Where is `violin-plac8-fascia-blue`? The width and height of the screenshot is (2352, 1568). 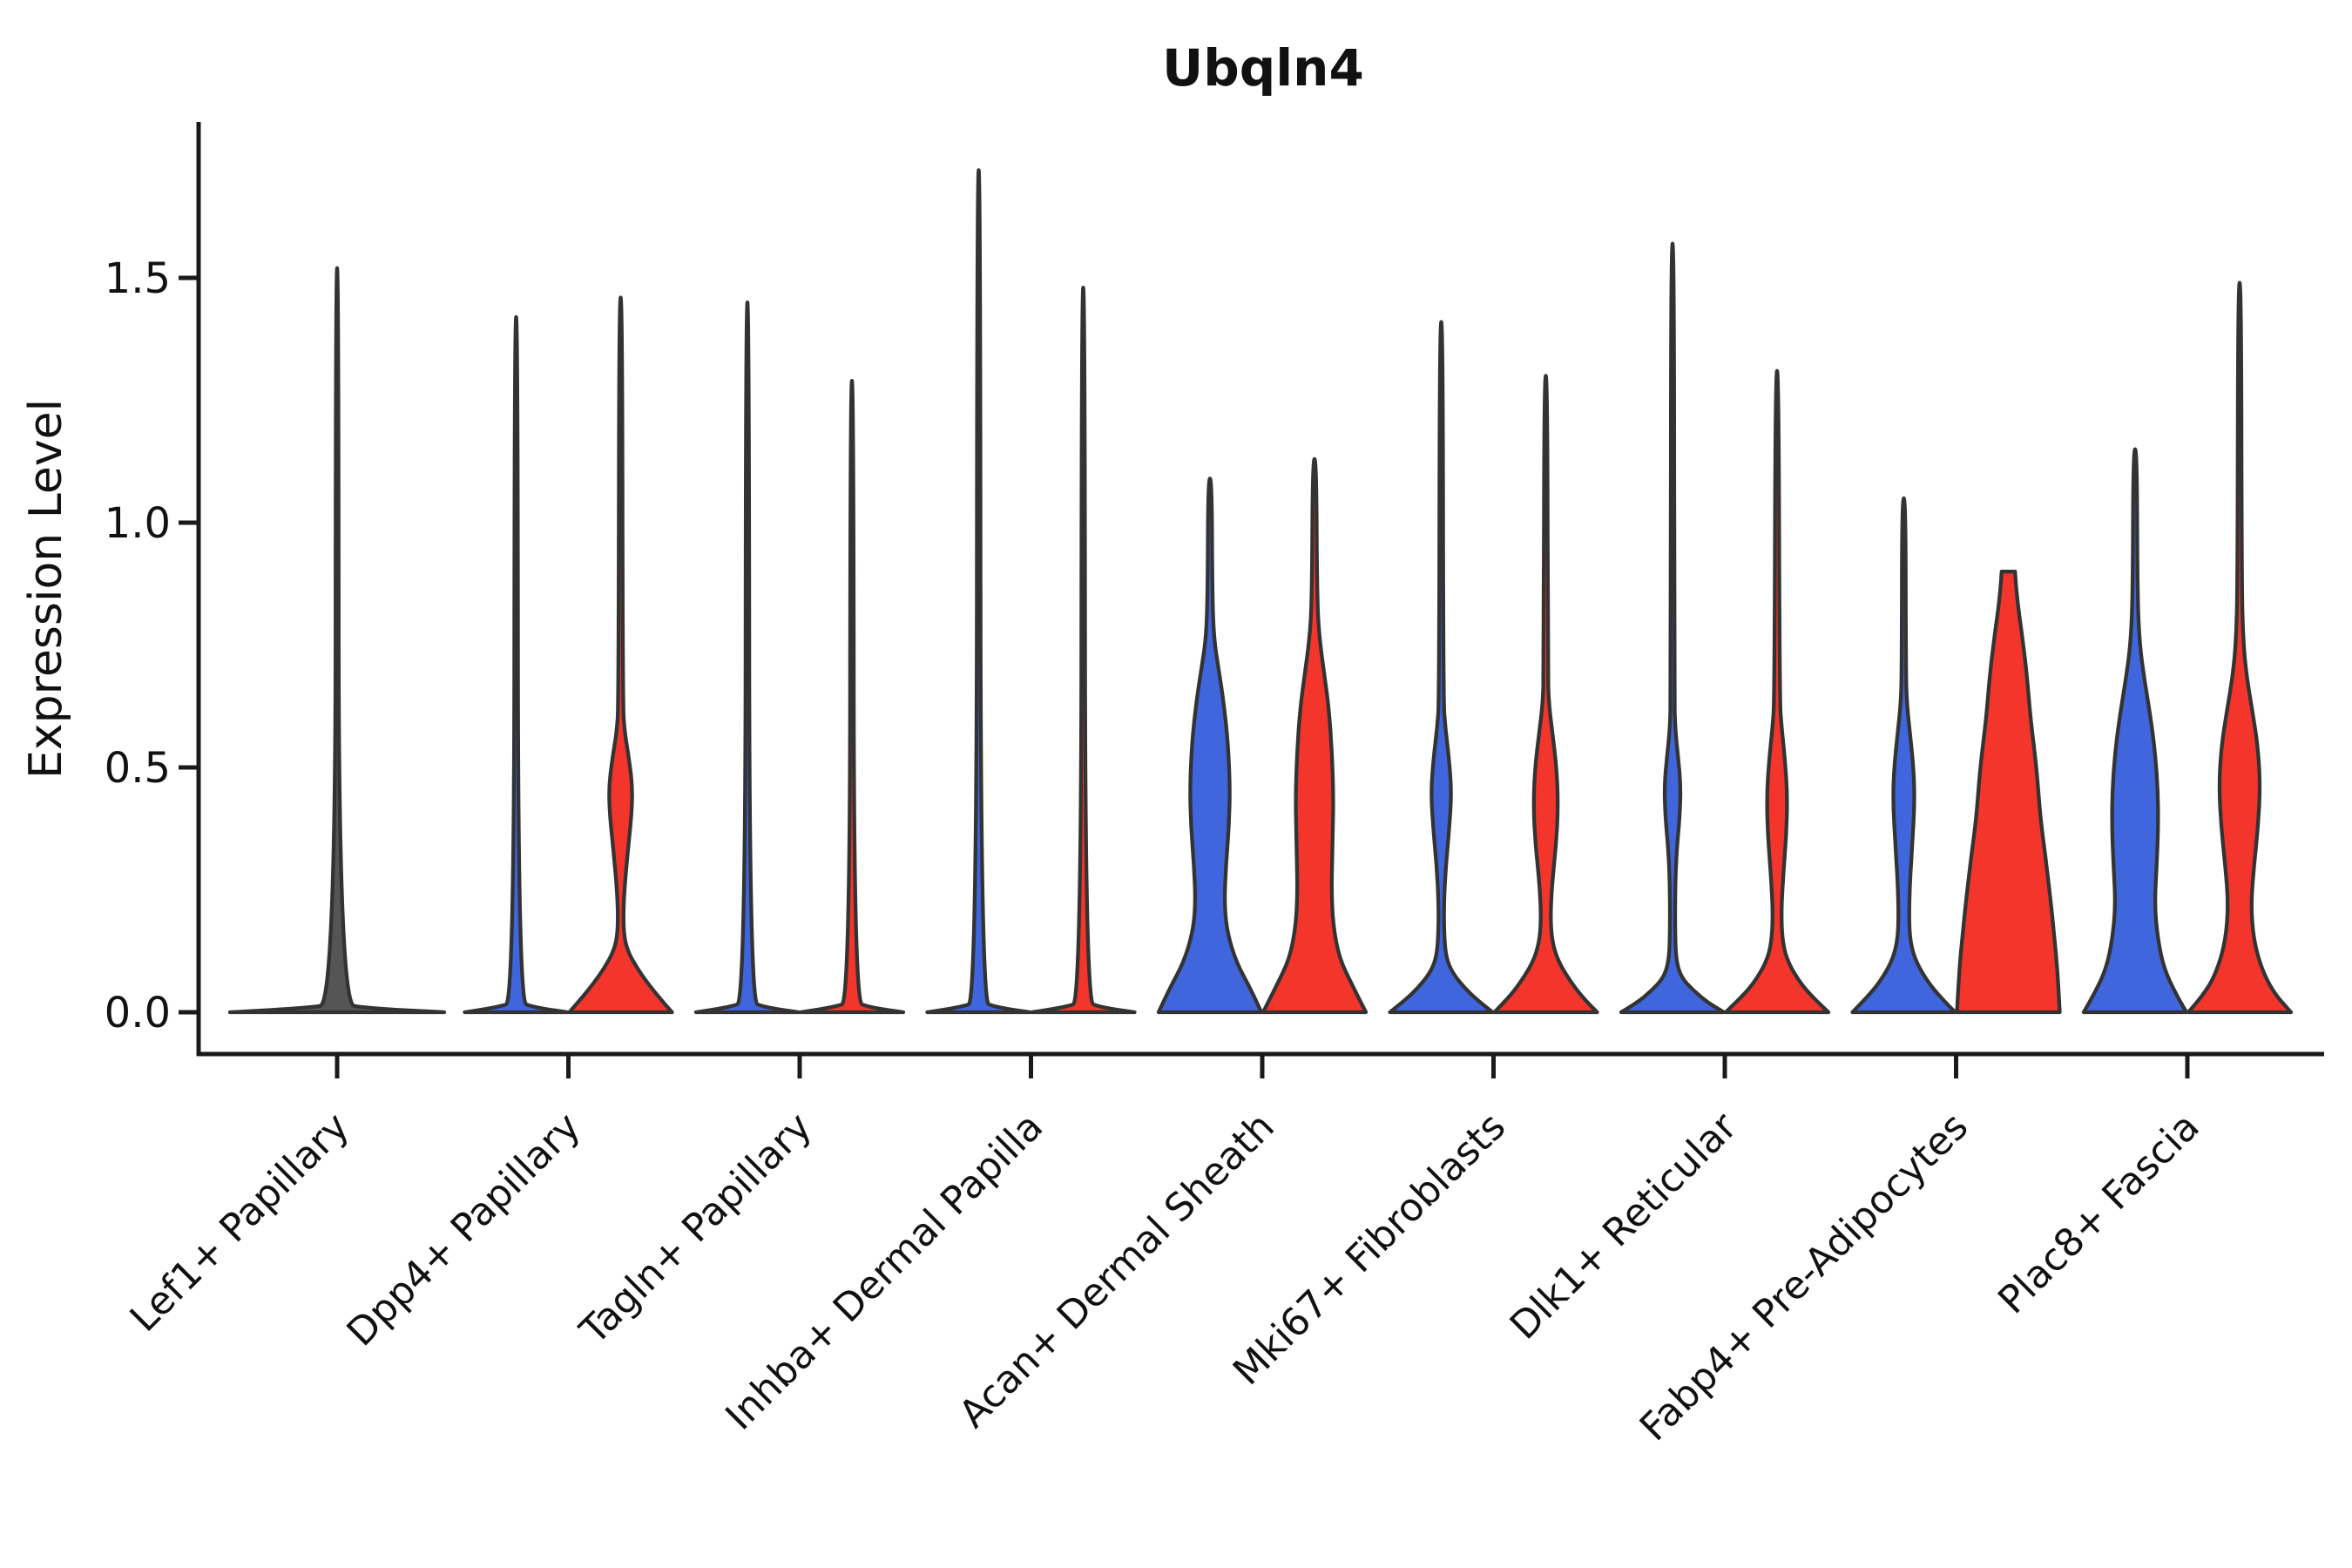
violin-plac8-fascia-blue is located at coordinates (2135, 731).